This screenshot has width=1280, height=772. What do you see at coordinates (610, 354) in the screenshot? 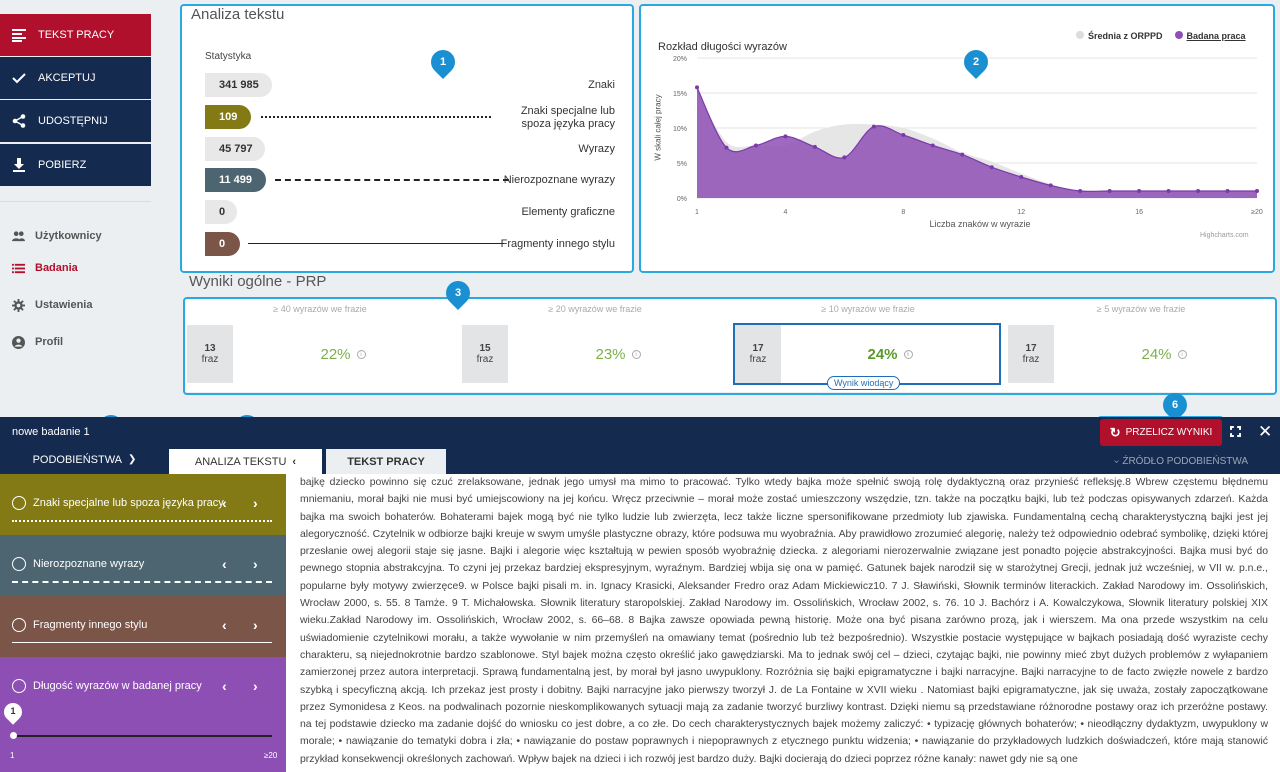
I see `prp-percentage-value: 23%` at bounding box center [610, 354].